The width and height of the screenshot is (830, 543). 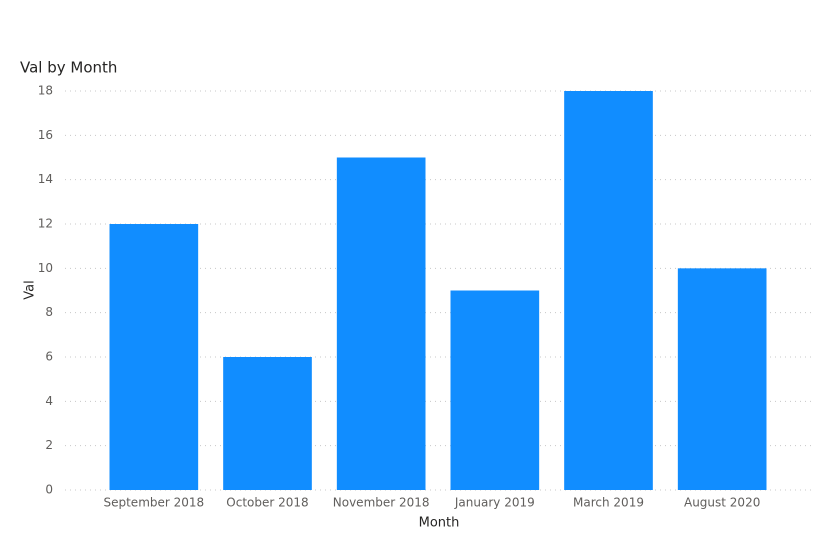 I want to click on x-tick-label: January 2019, so click(x=494, y=503).